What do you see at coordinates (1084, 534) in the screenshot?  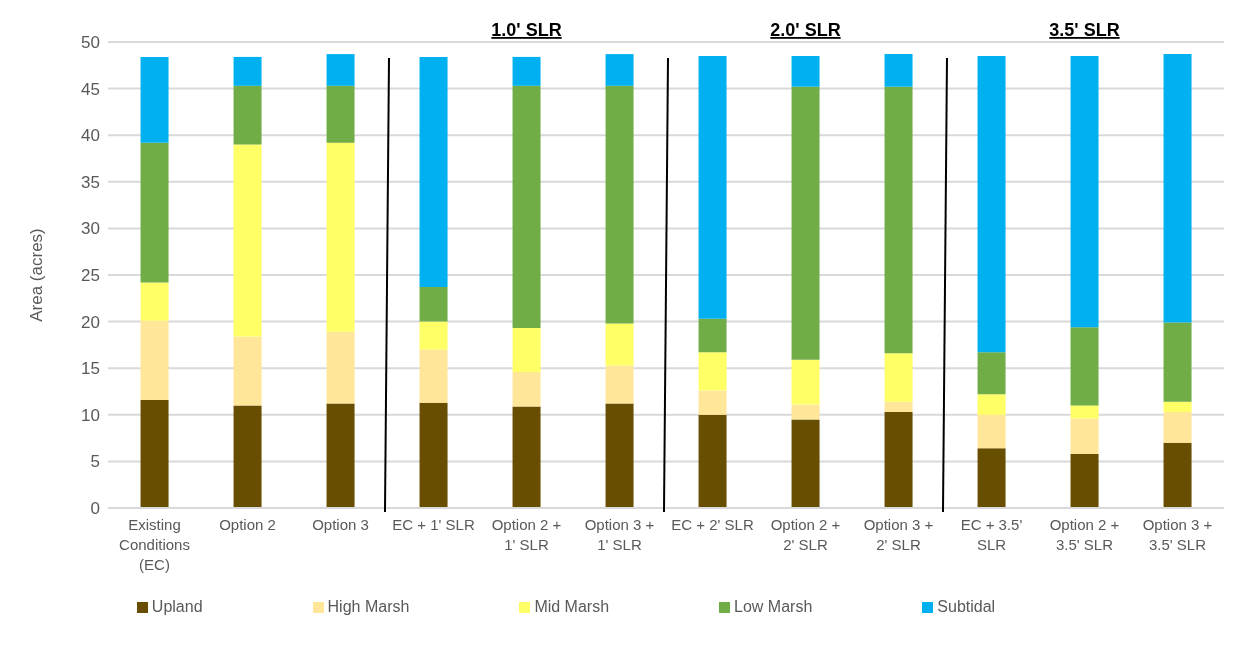 I see `x-tick-label: Option 2 + 3.5' SLR` at bounding box center [1084, 534].